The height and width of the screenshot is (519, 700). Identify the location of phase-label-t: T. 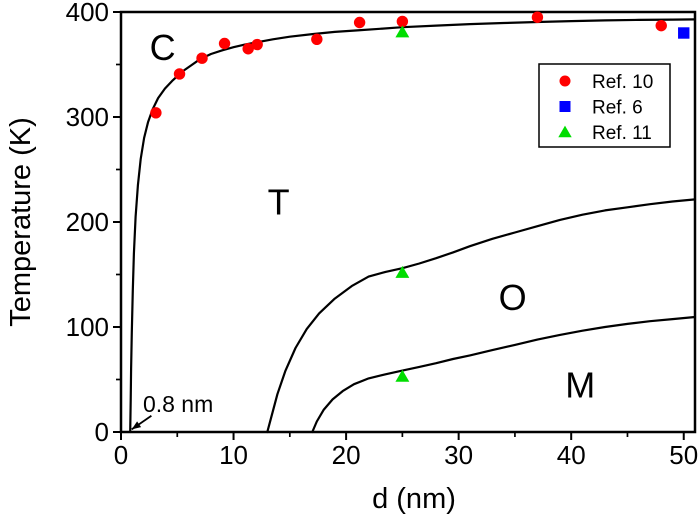
(279, 202).